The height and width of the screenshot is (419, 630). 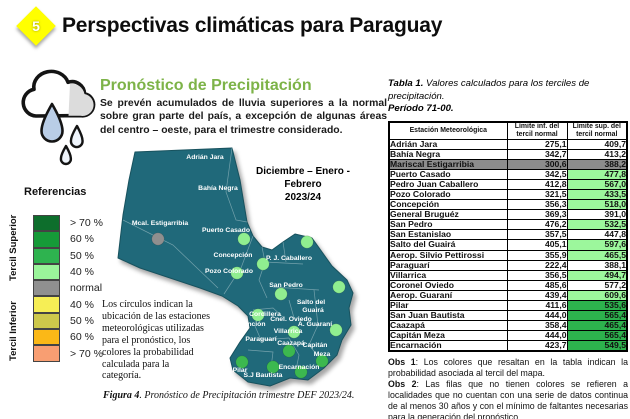 I want to click on limite-inf-value: 357,5, so click(x=537, y=235).